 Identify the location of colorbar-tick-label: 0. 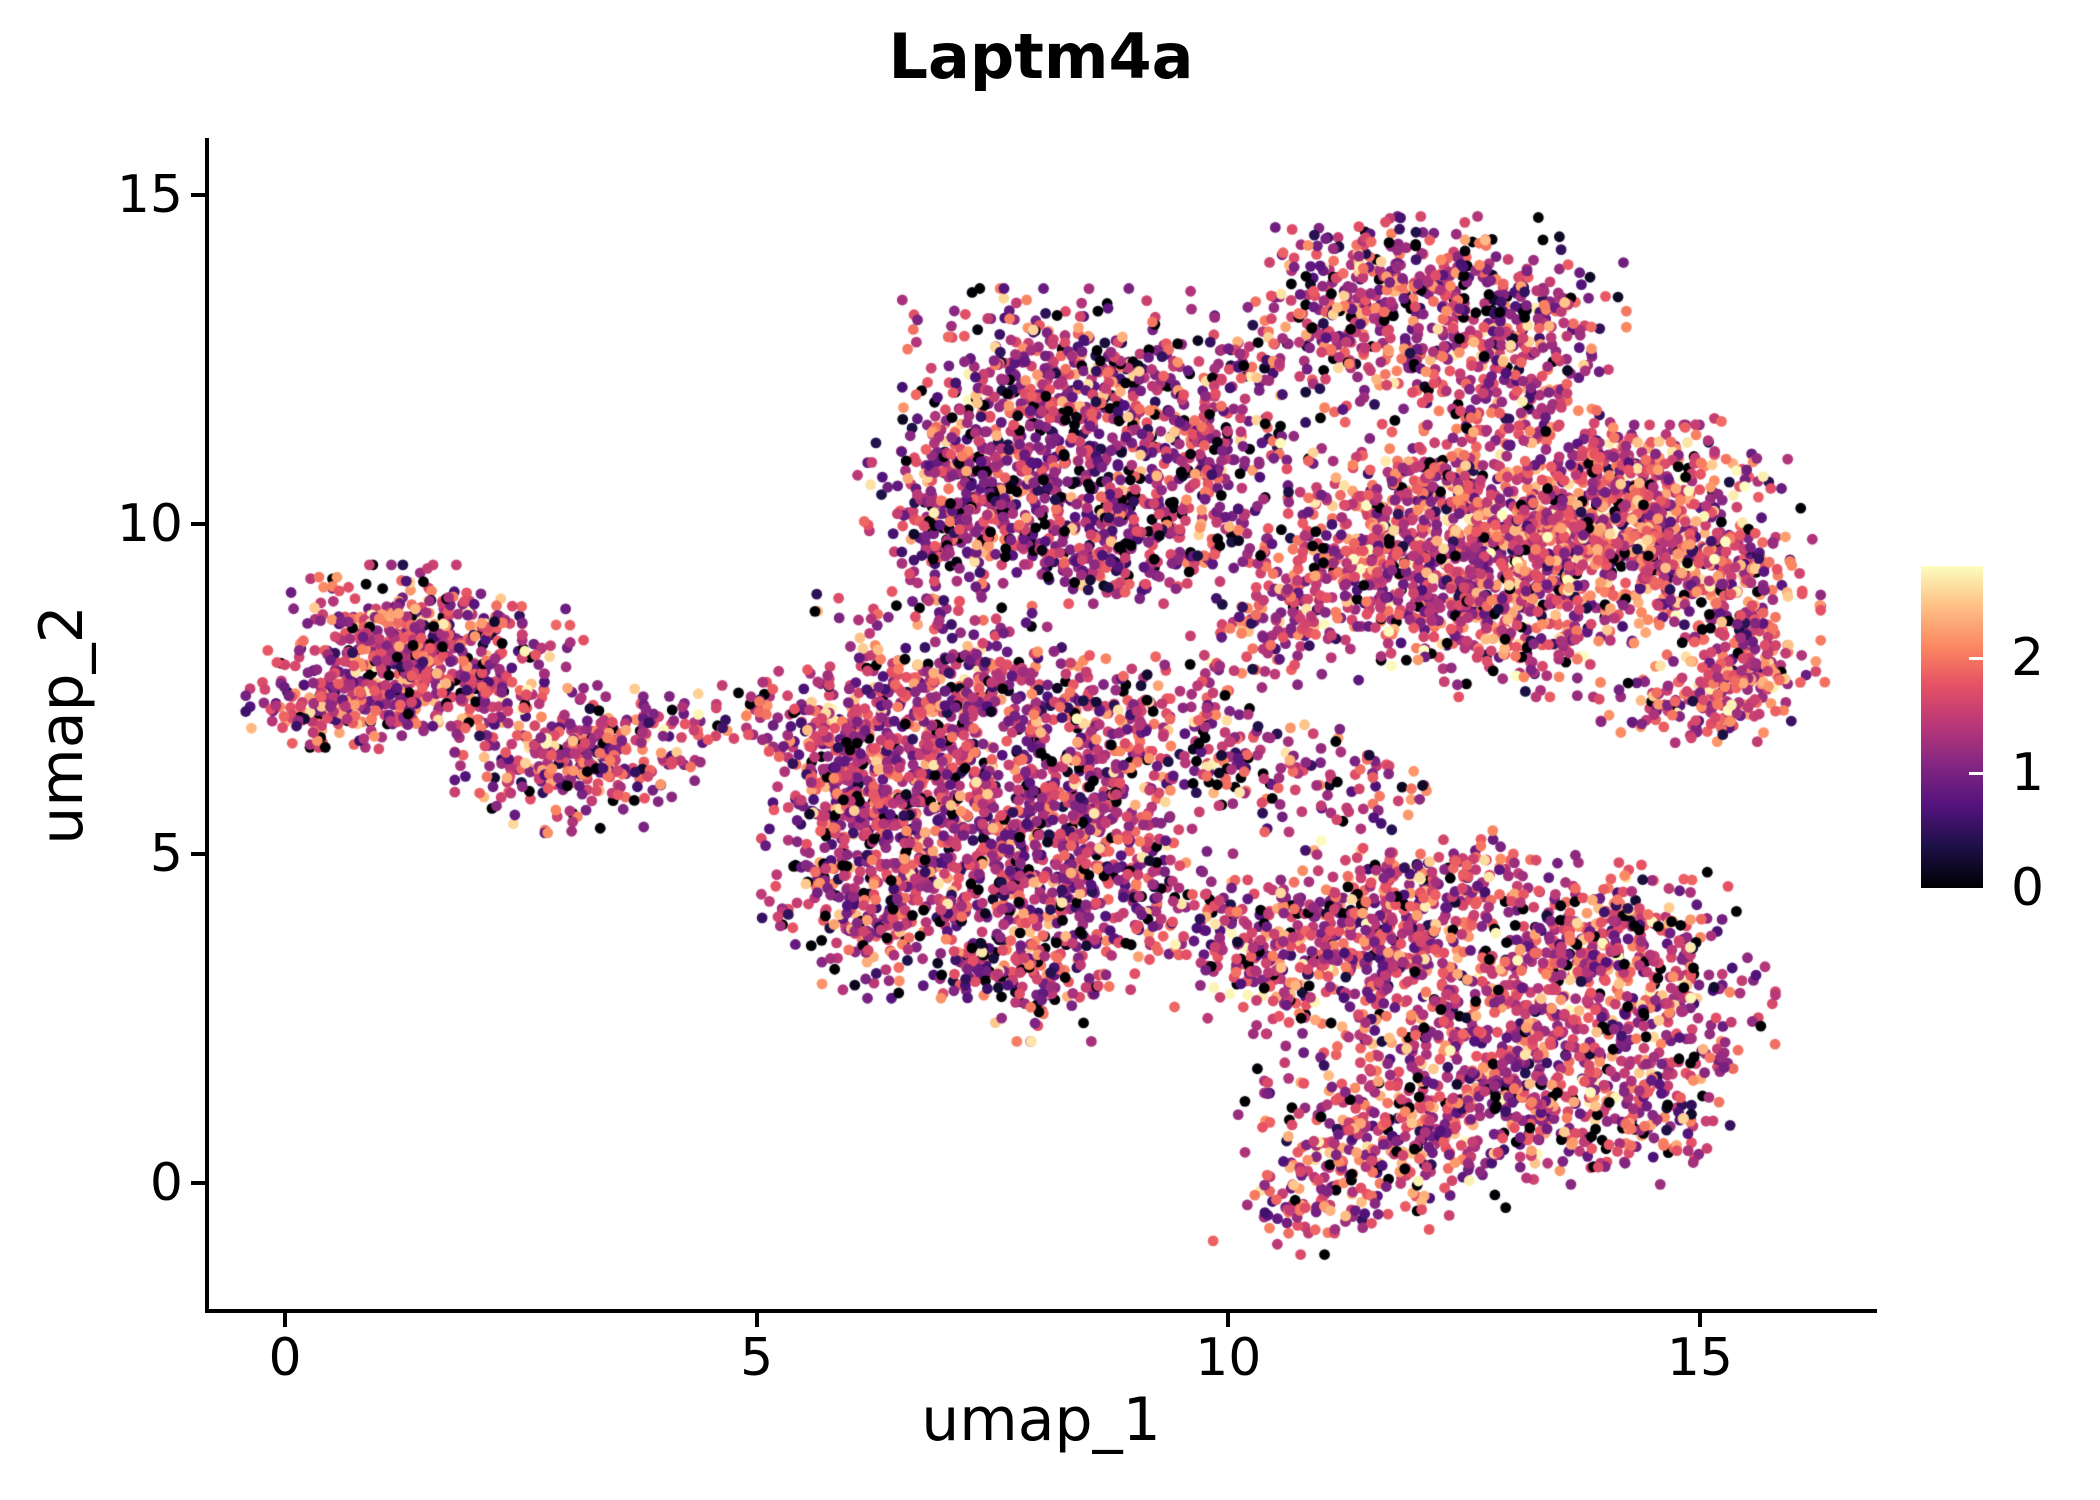
(2028, 888).